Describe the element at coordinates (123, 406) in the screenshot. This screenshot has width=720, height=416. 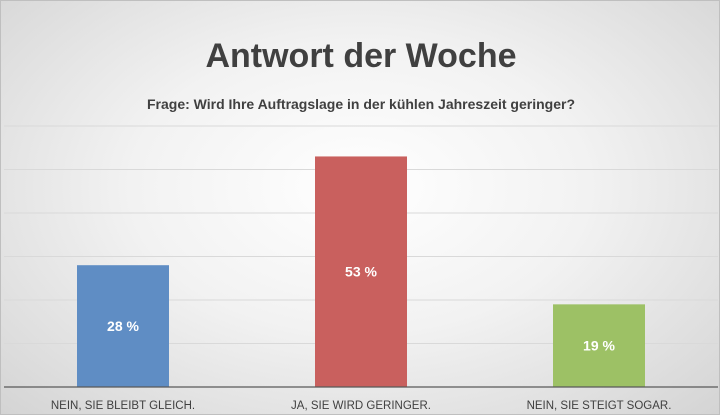
I see `x-tick-label: NEIN, SIE BLEIBT GLEICH.` at that location.